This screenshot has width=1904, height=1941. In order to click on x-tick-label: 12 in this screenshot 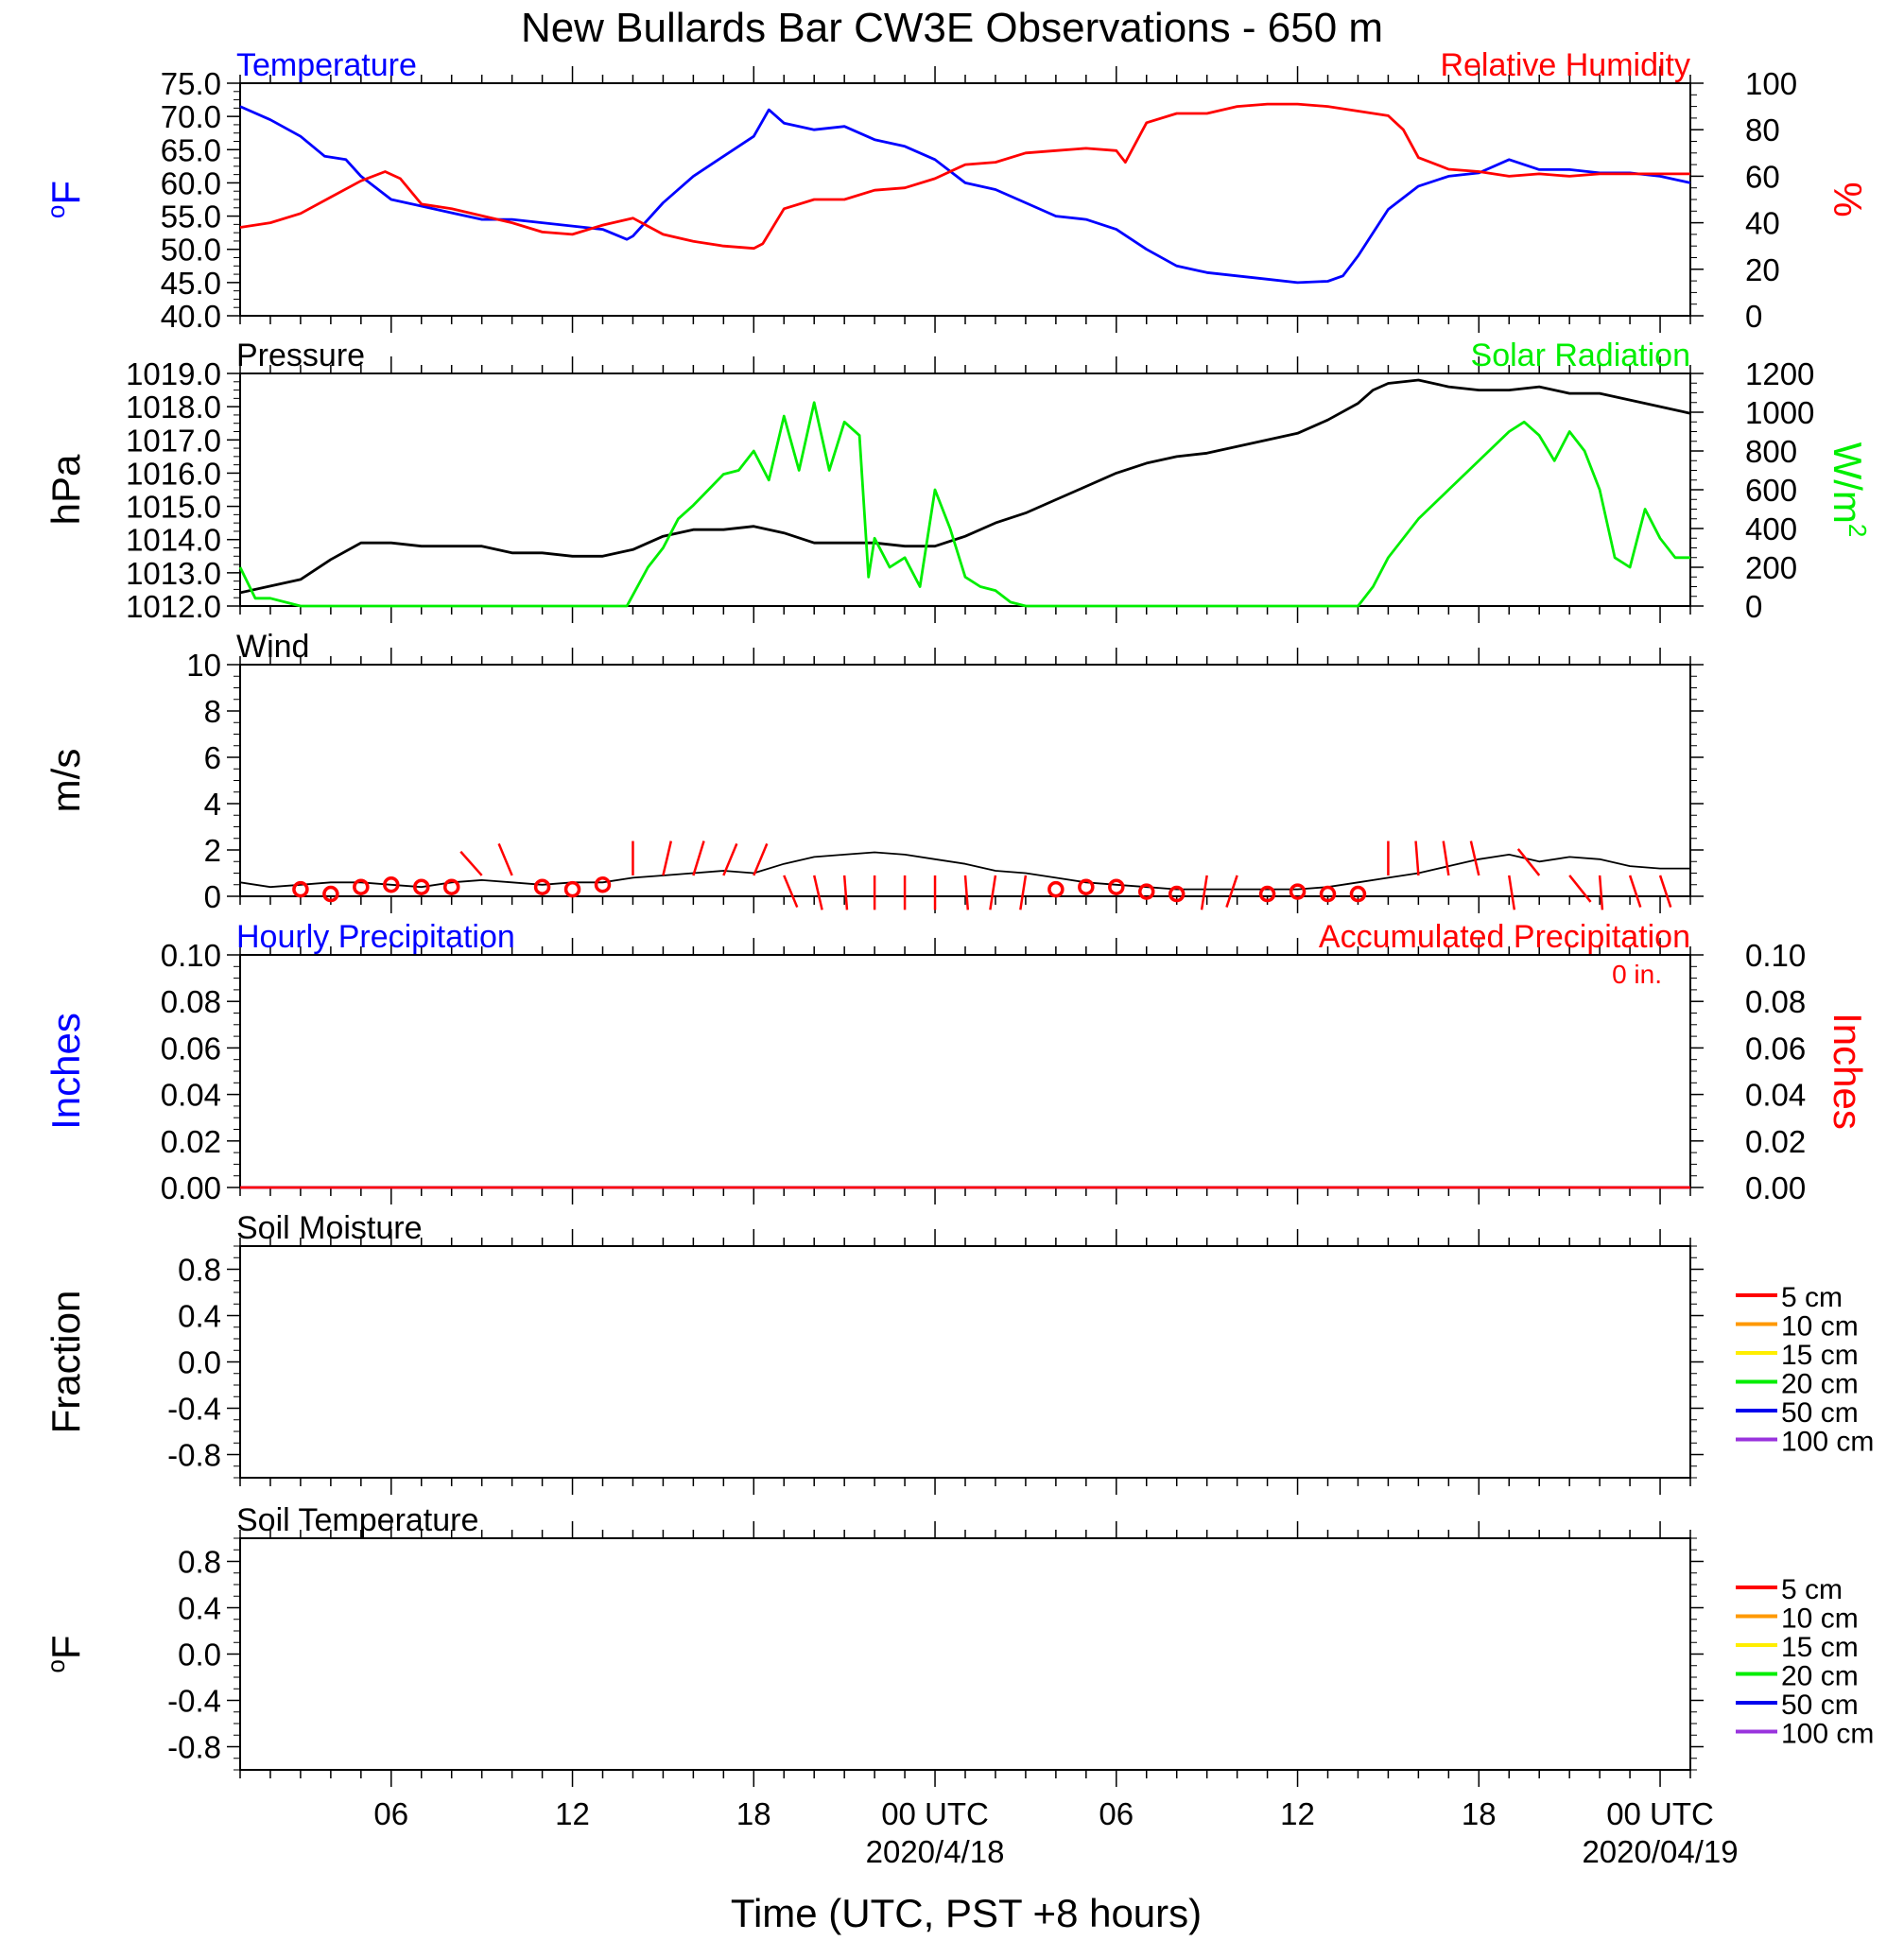, I will do `click(1297, 1814)`.